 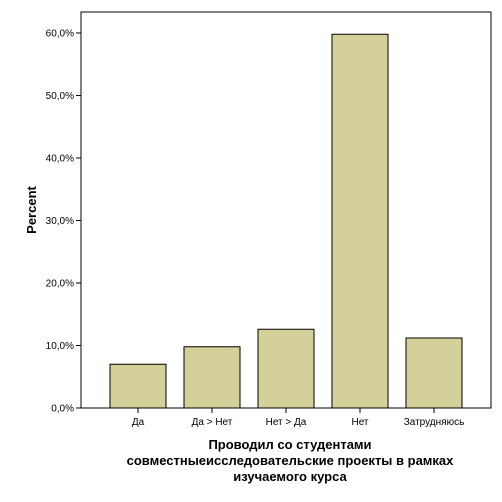 I want to click on y-tick-label: 30,0%, so click(x=60, y=221).